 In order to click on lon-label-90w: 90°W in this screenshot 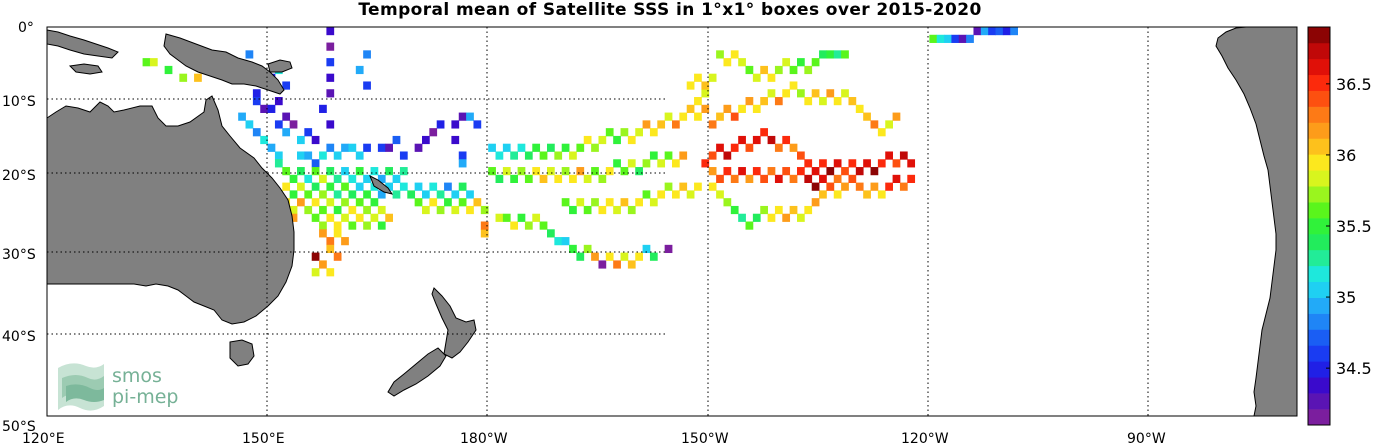, I will do `click(1146, 439)`.